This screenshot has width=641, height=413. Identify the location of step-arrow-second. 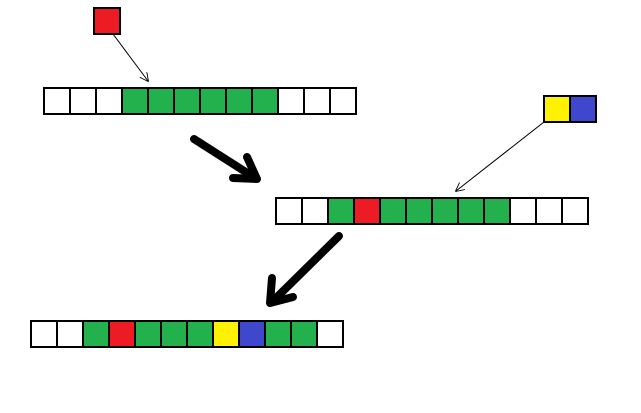
(304, 269).